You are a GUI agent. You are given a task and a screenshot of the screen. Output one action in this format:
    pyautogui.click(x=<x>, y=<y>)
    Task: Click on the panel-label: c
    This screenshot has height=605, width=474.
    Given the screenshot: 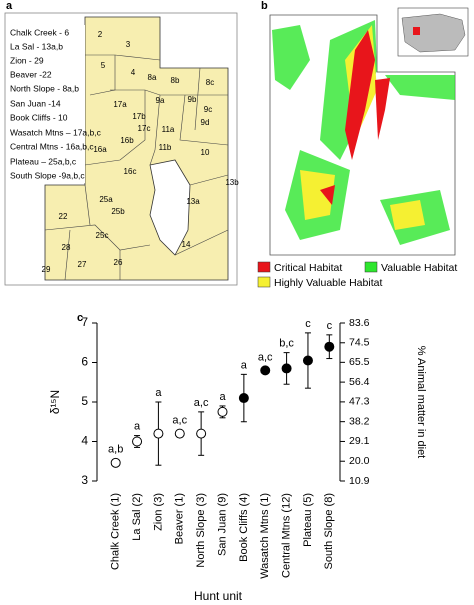 What is the action you would take?
    pyautogui.click(x=80, y=318)
    